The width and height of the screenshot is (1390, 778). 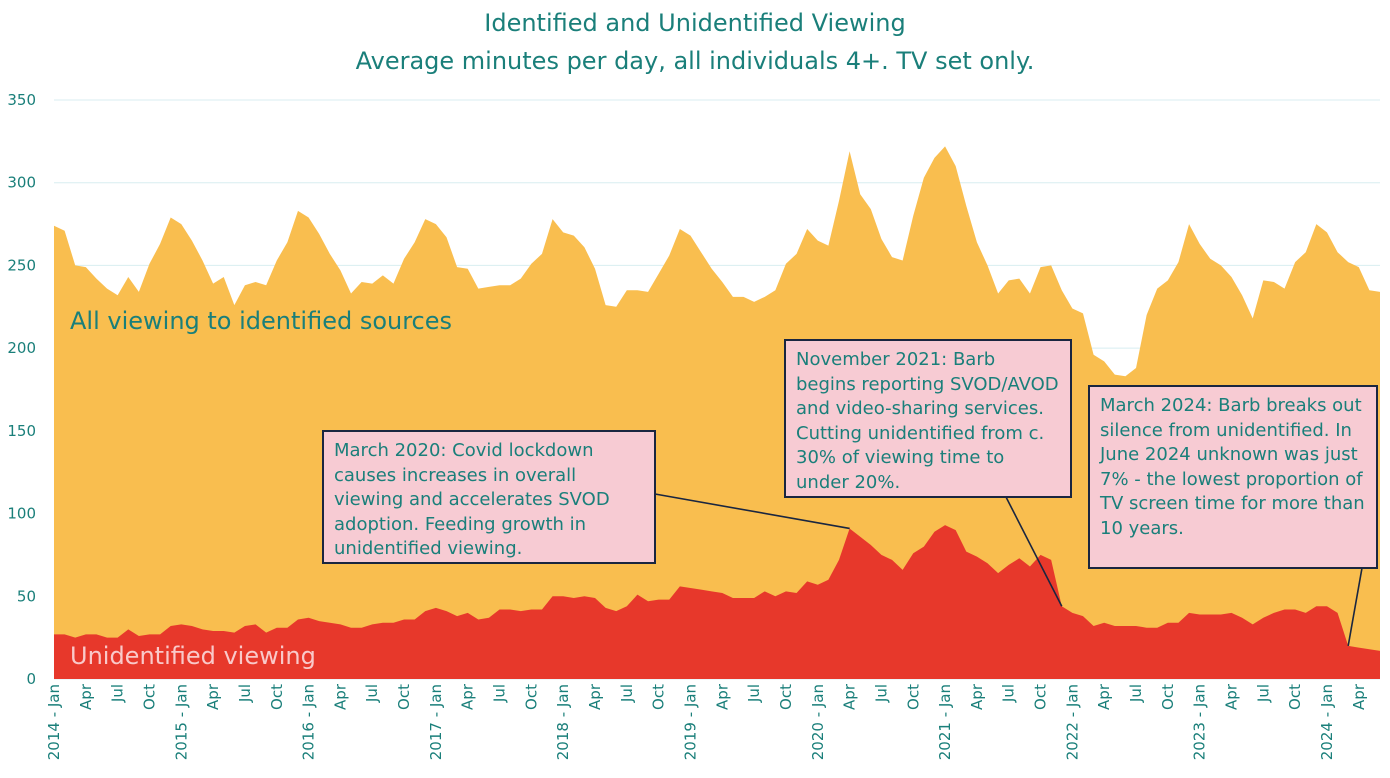 I want to click on x-tick-label: 2018 - Jan, so click(x=563, y=722).